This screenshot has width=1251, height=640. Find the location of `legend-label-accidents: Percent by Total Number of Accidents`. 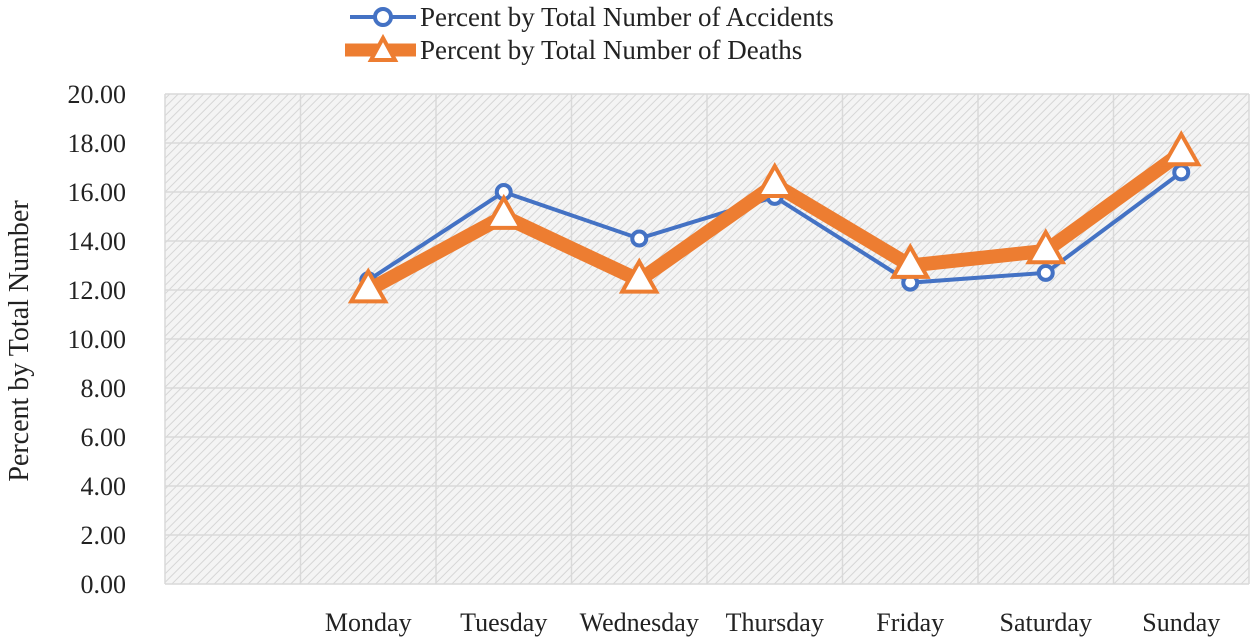

legend-label-accidents: Percent by Total Number of Accidents is located at coordinates (627, 17).